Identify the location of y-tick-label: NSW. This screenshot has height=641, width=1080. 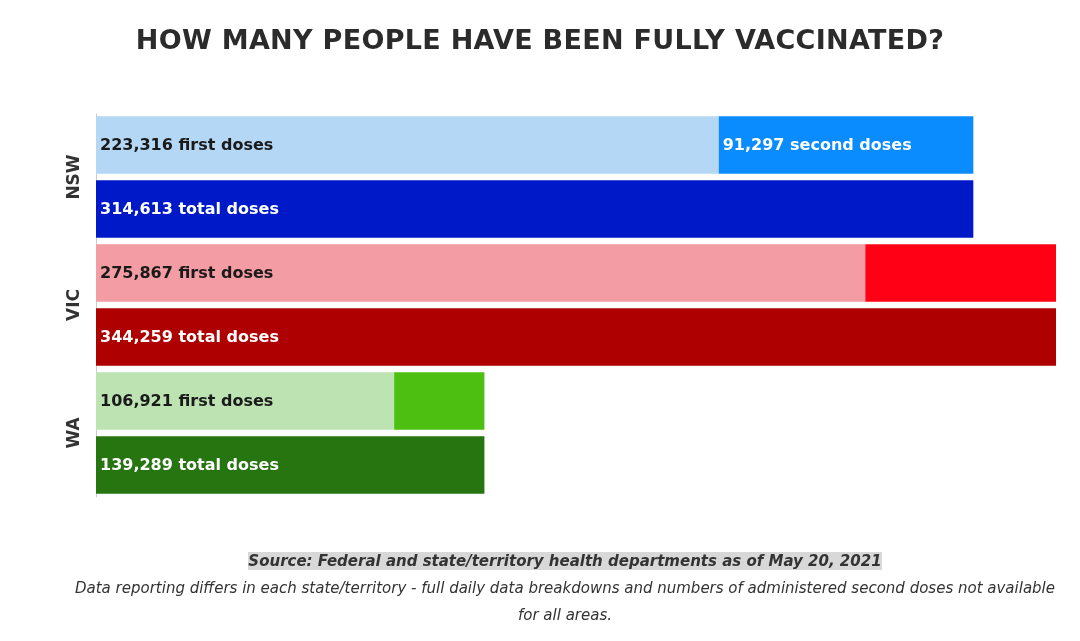
(72, 177).